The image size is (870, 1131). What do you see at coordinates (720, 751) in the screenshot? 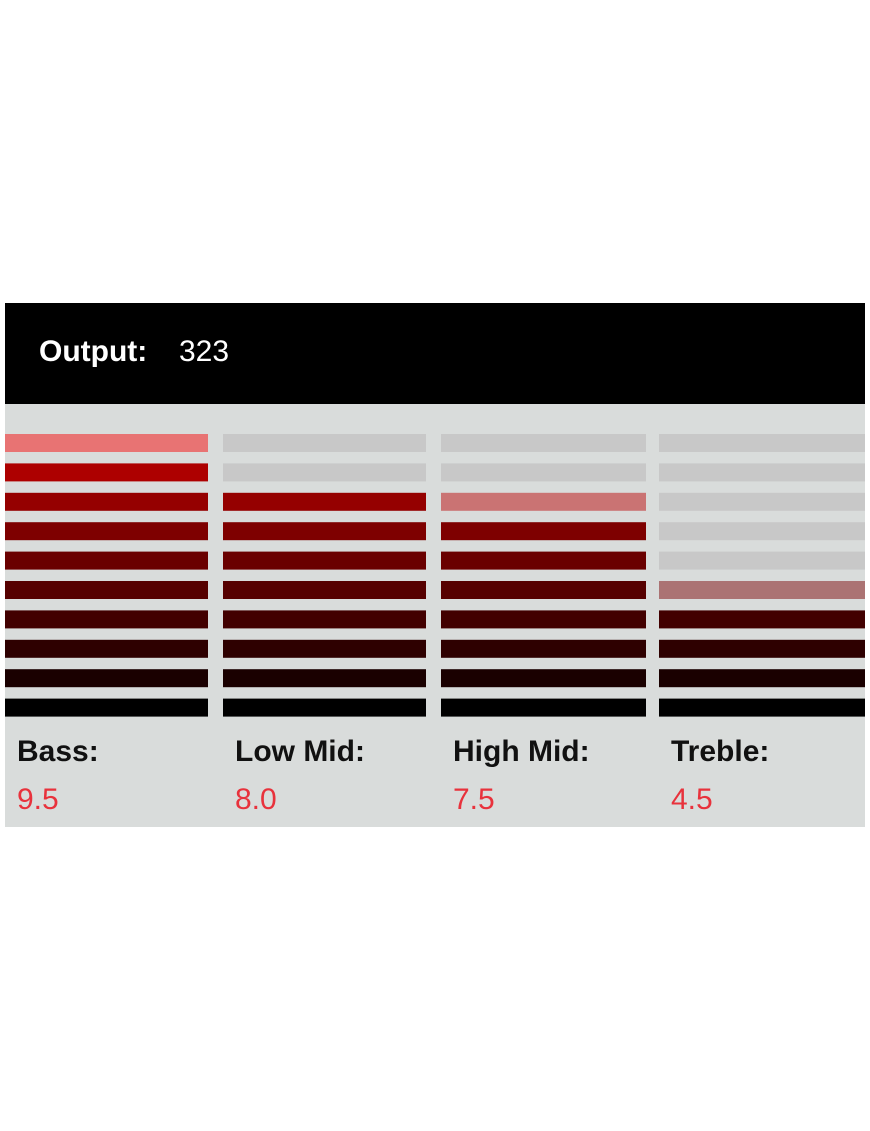
I see `band-name: Treble:` at bounding box center [720, 751].